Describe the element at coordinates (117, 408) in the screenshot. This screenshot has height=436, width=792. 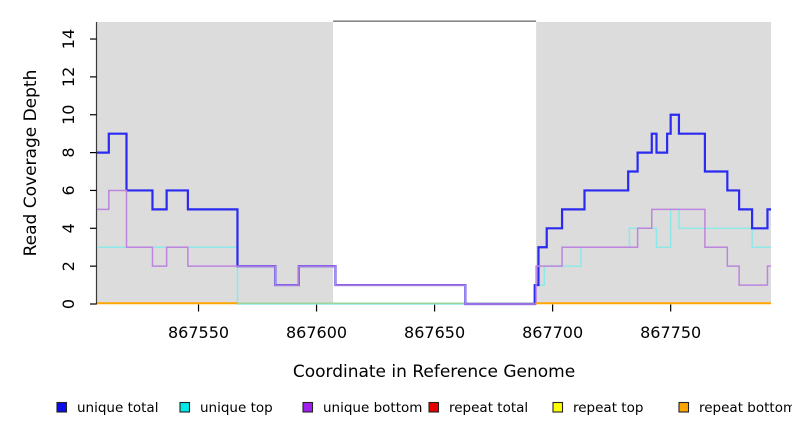
I see `legend-label: unique total` at that location.